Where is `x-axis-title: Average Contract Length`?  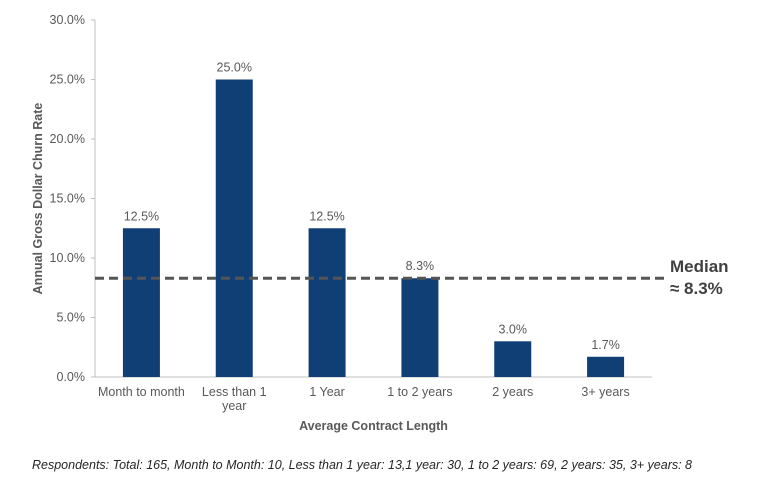
x-axis-title: Average Contract Length is located at coordinates (373, 426).